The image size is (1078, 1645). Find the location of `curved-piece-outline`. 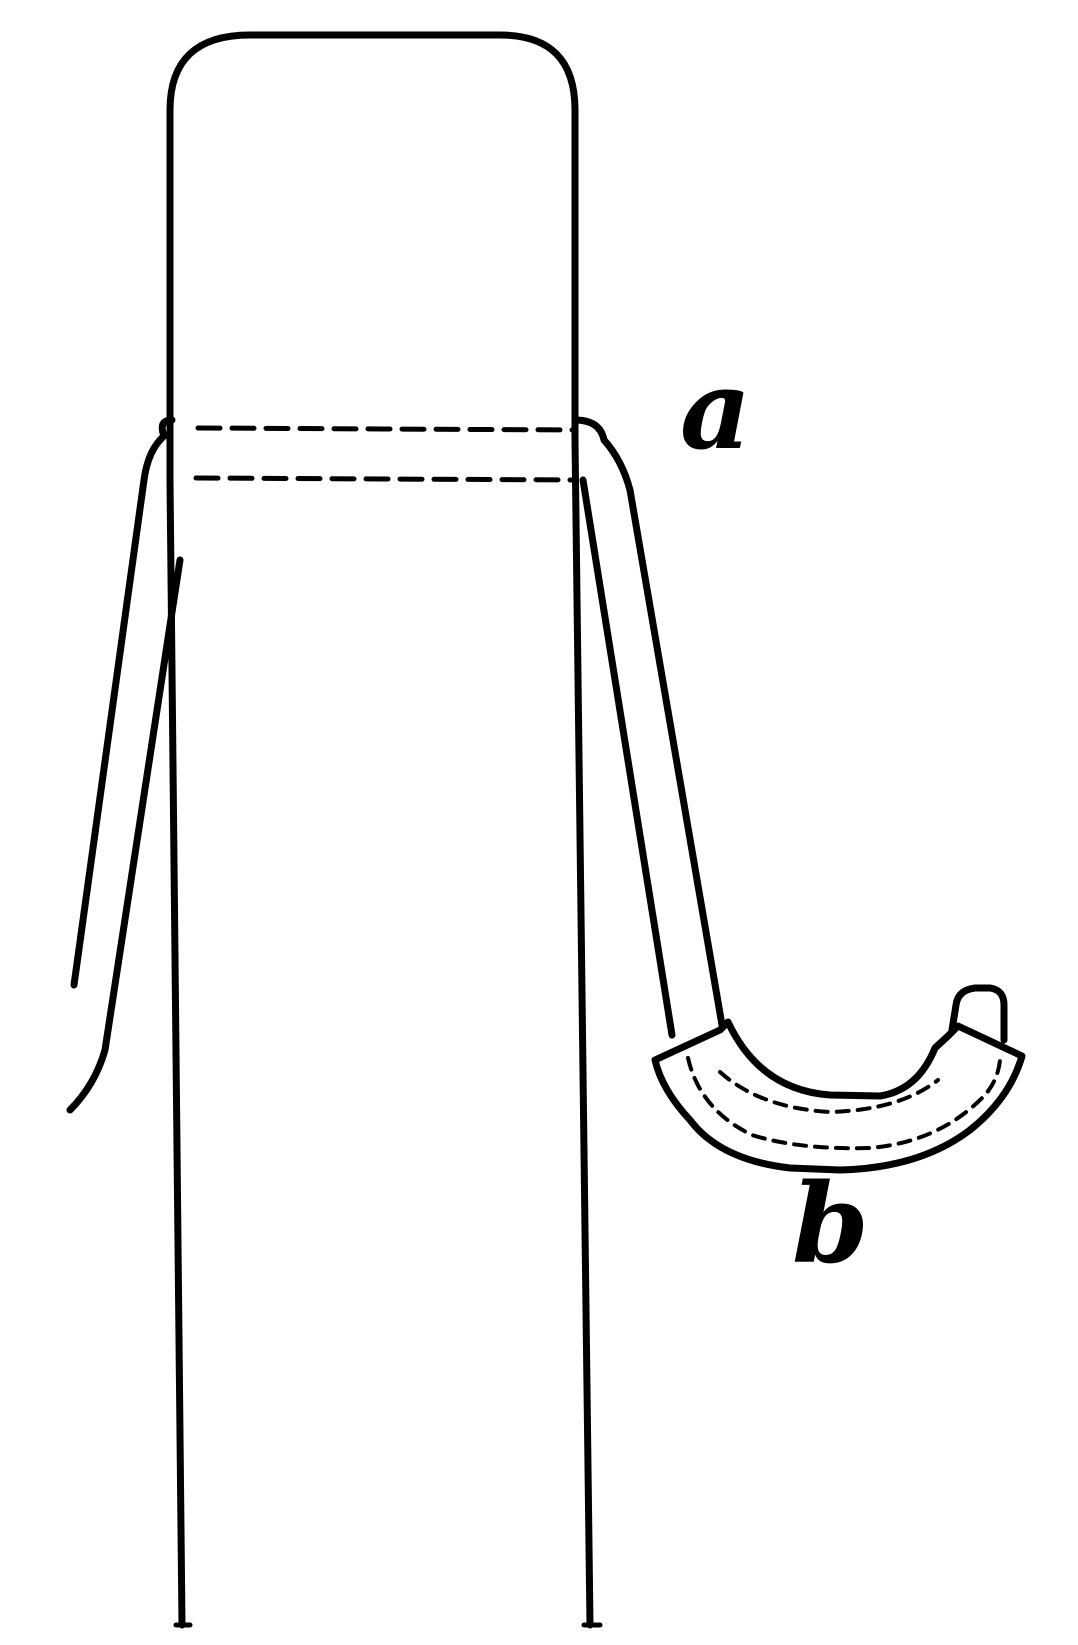

curved-piece-outline is located at coordinates (838, 1096).